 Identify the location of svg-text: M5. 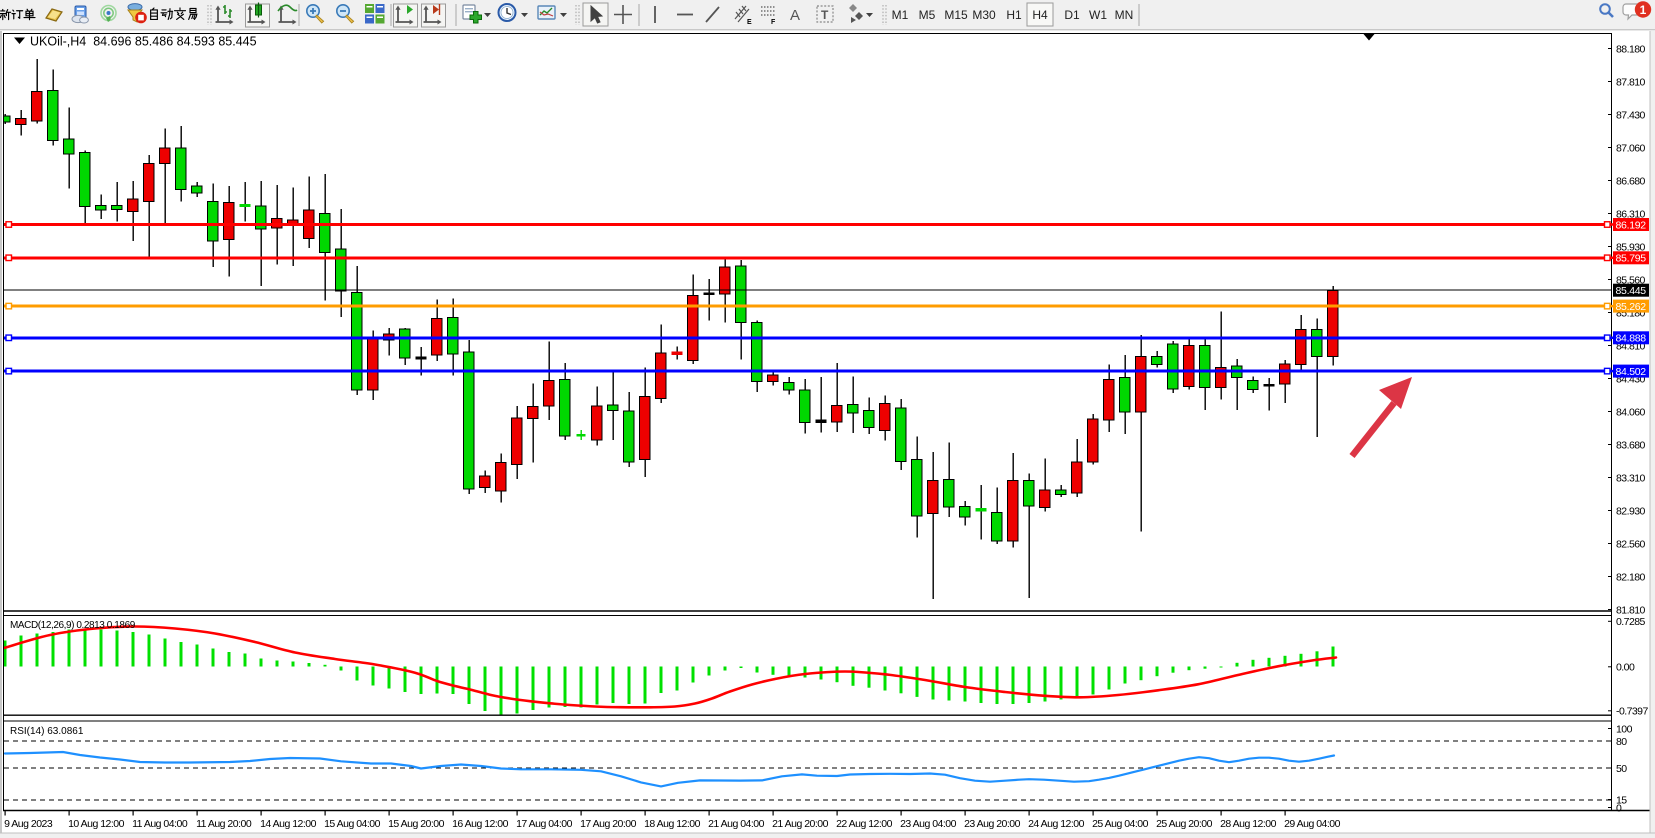
(927, 15).